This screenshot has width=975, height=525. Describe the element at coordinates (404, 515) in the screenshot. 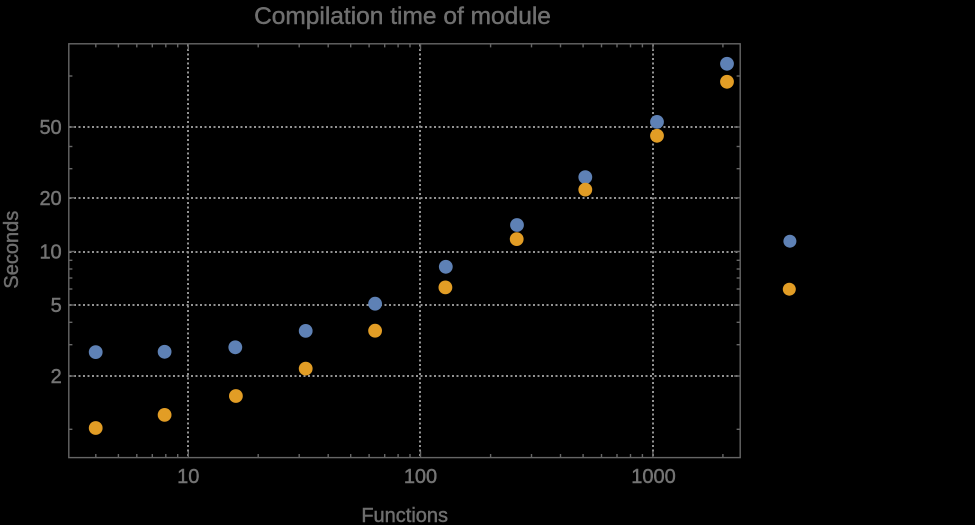

I see `svg-text: Functions` at that location.